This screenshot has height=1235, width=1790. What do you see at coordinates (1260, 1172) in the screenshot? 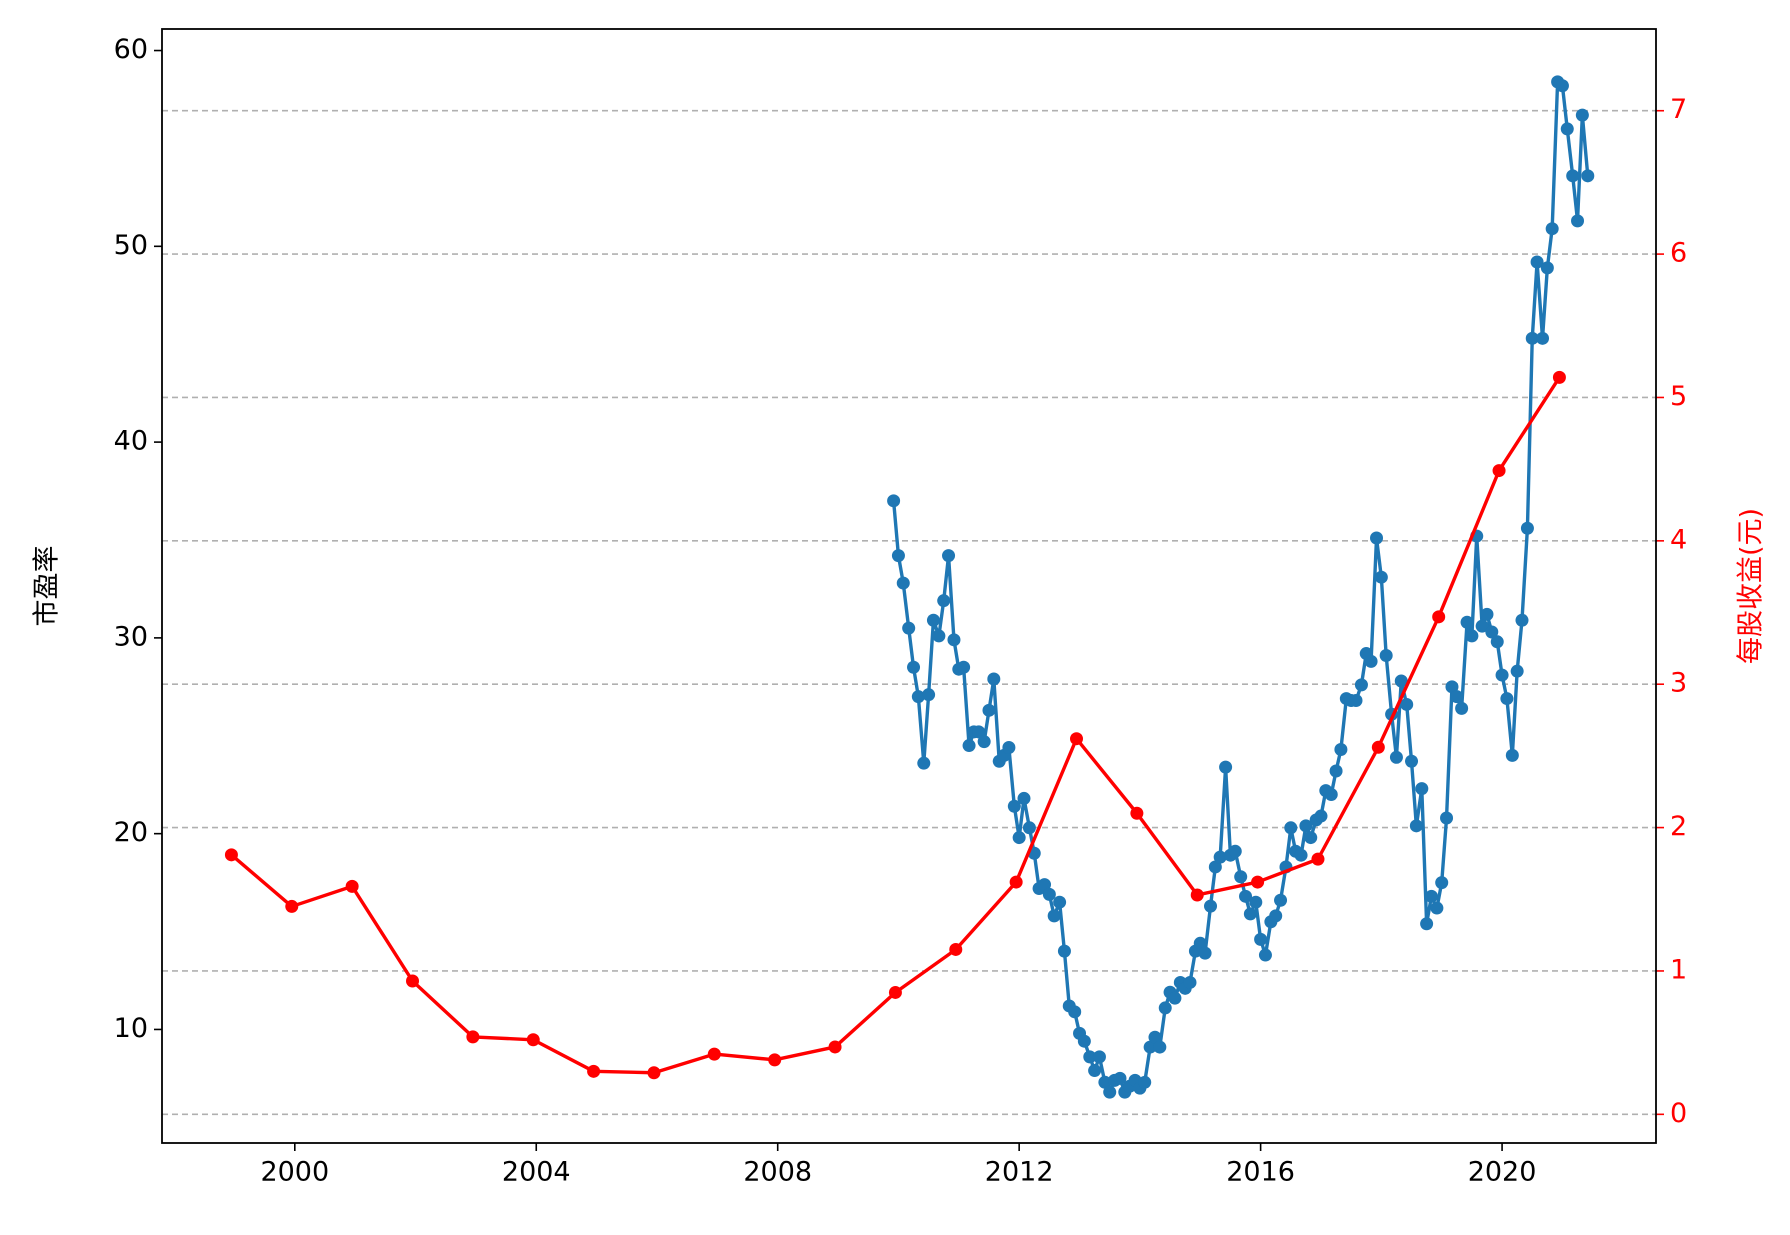
I see `x-tick-label: 2016` at bounding box center [1260, 1172].